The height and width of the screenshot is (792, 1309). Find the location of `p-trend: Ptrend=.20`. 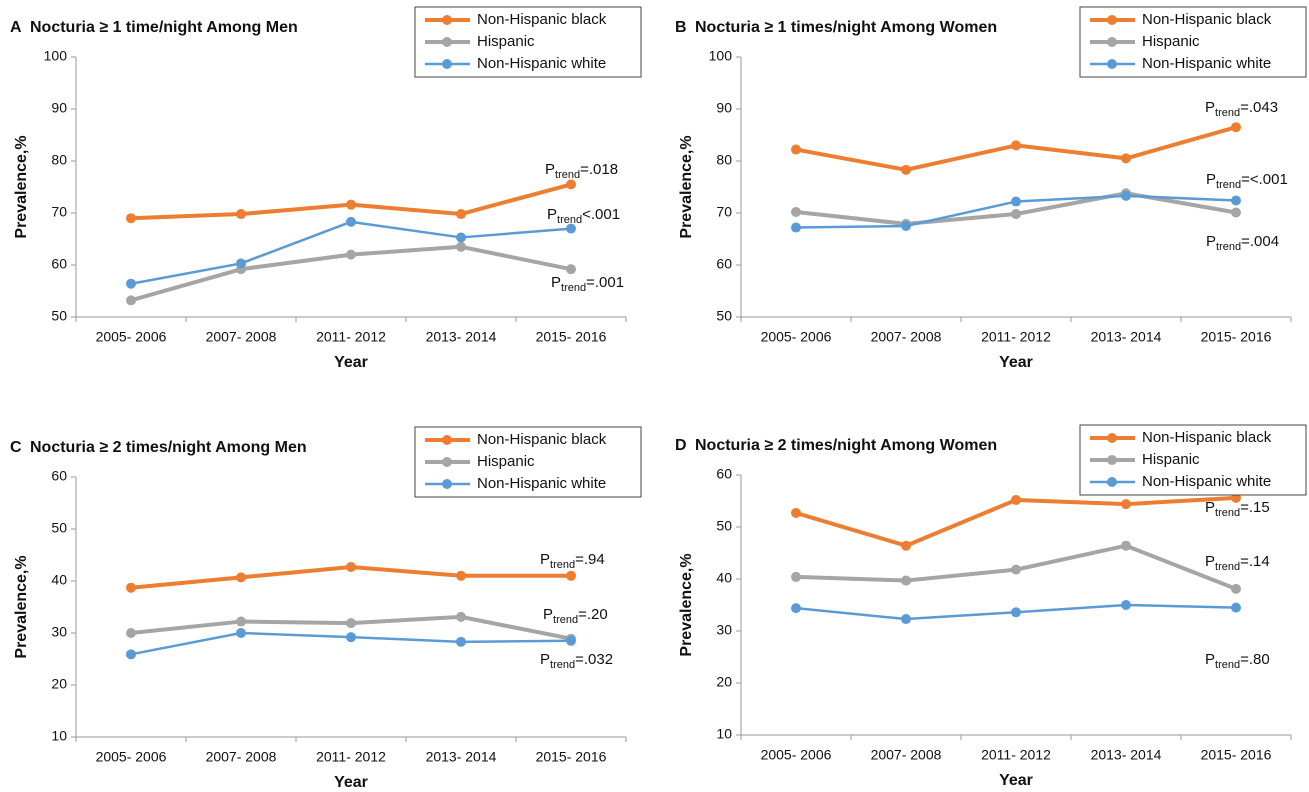

p-trend: Ptrend=.20 is located at coordinates (575, 616).